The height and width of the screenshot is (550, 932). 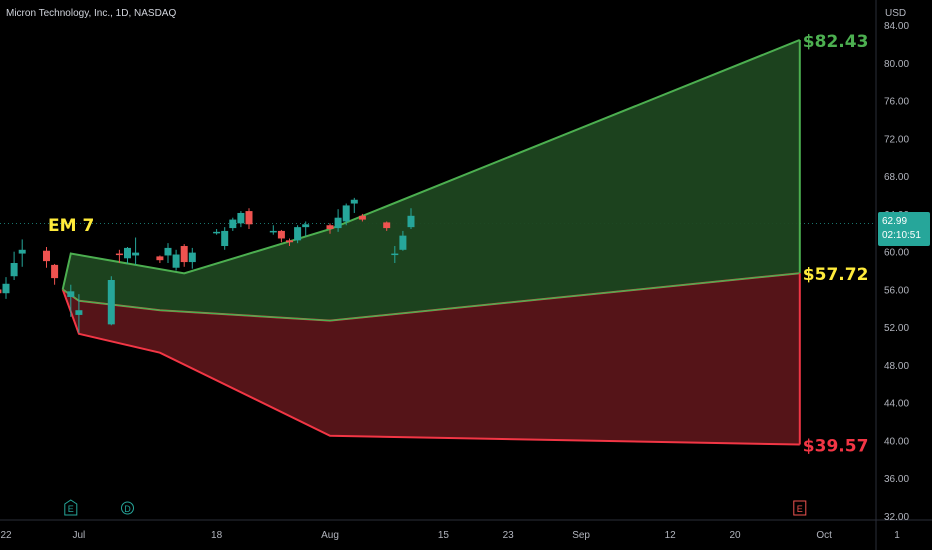 What do you see at coordinates (896, 404) in the screenshot?
I see `y-tick-label: 44.00` at bounding box center [896, 404].